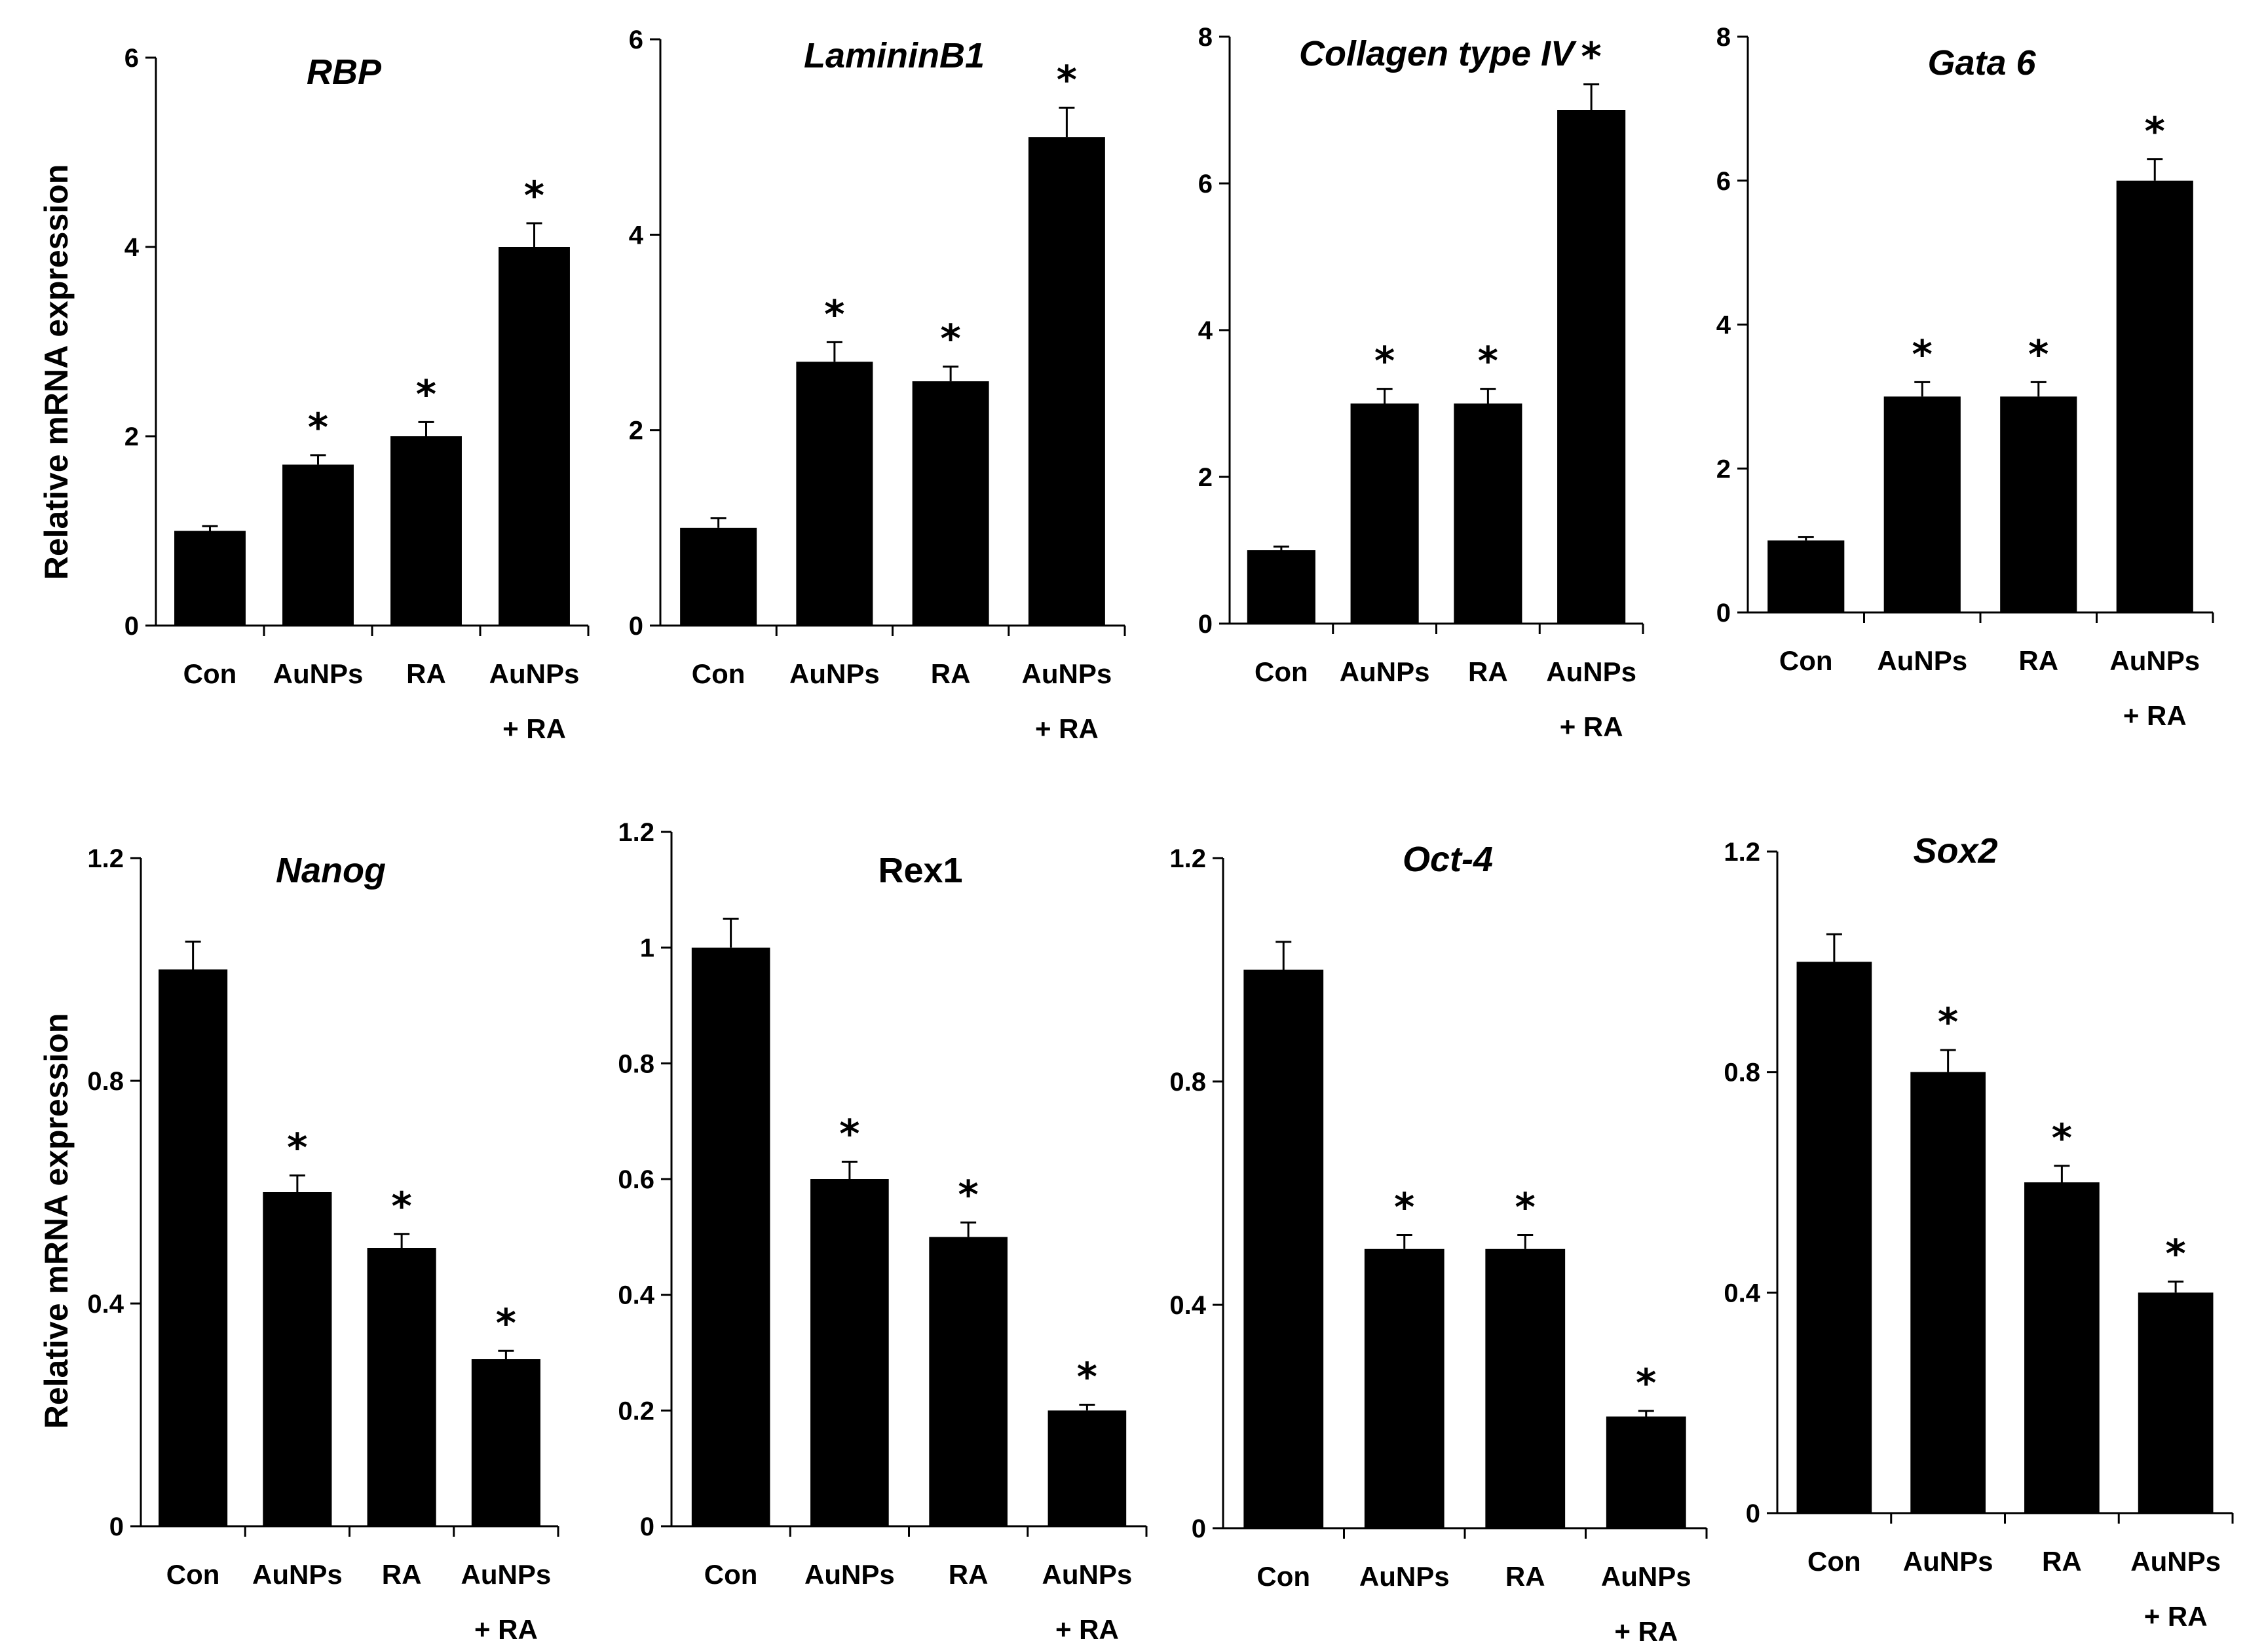 This screenshot has height=1652, width=2266. I want to click on chart-title: Rex1, so click(920, 870).